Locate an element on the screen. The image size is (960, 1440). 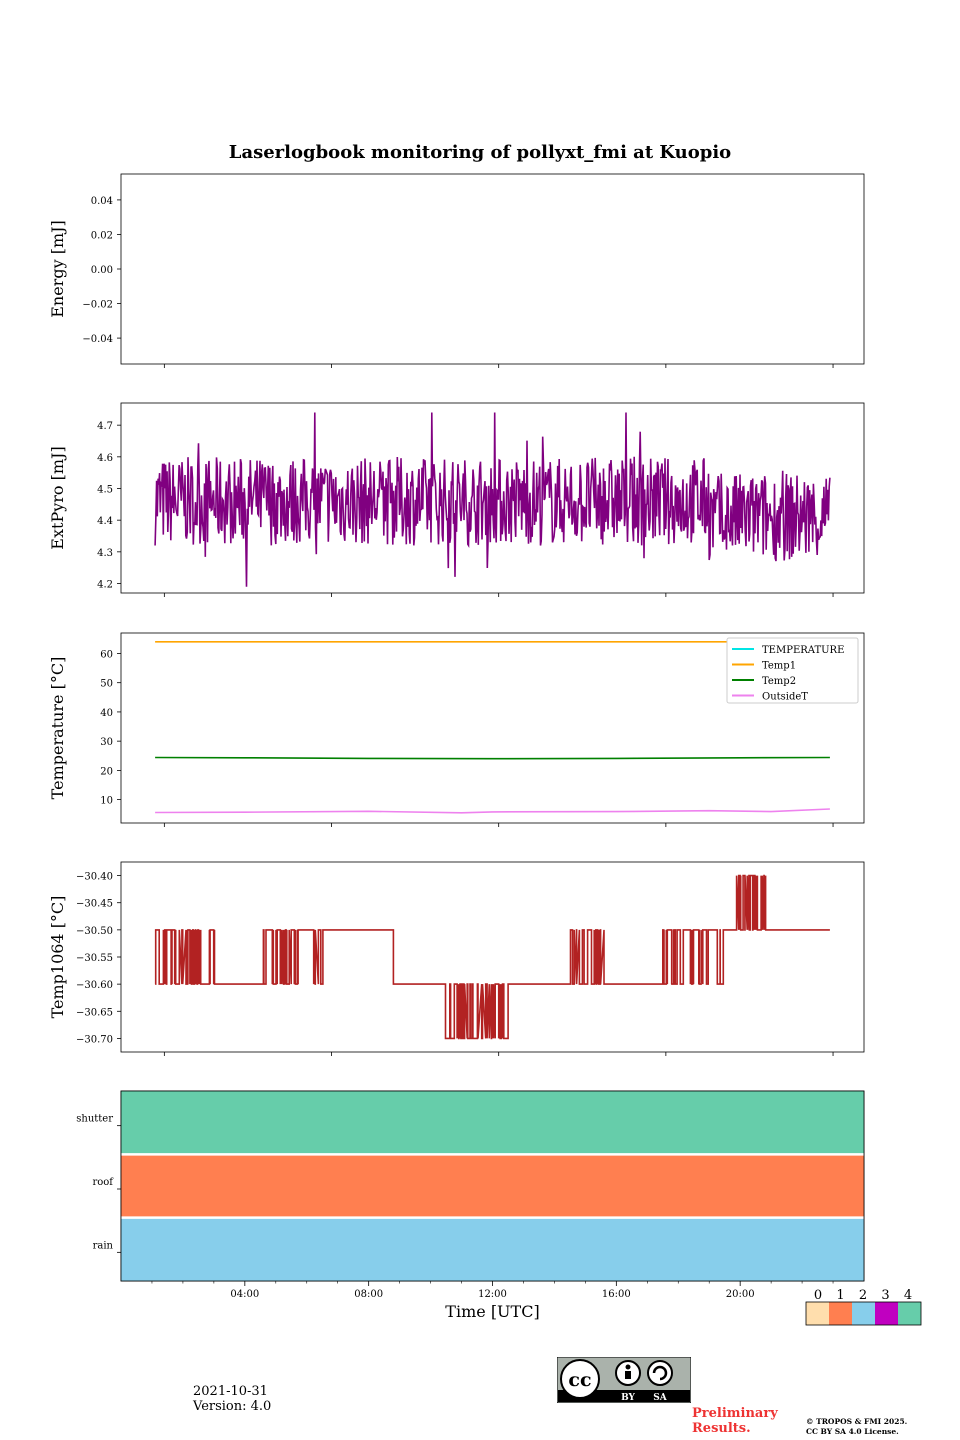
y-tick-label: 0.02 is located at coordinates (102, 235).